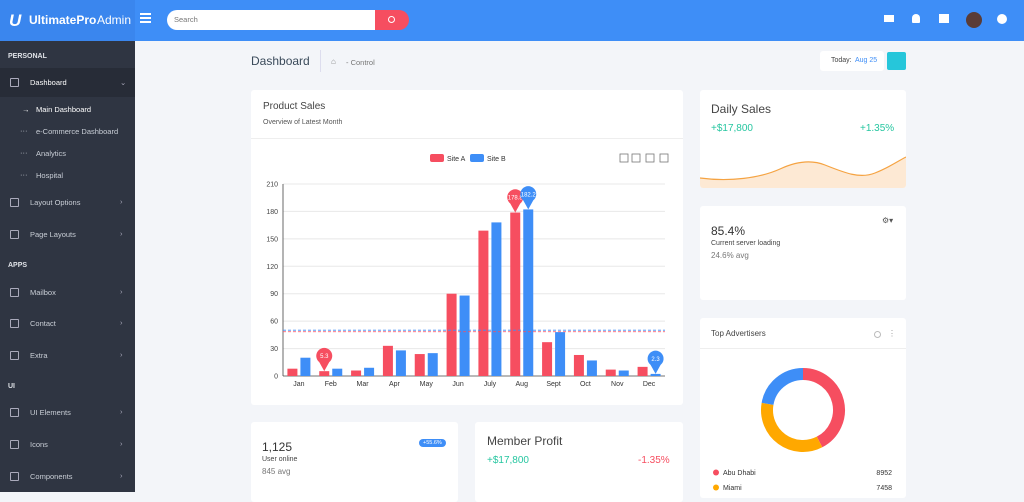 The image size is (1024, 502). I want to click on users-badge: +55.6%, so click(432, 443).